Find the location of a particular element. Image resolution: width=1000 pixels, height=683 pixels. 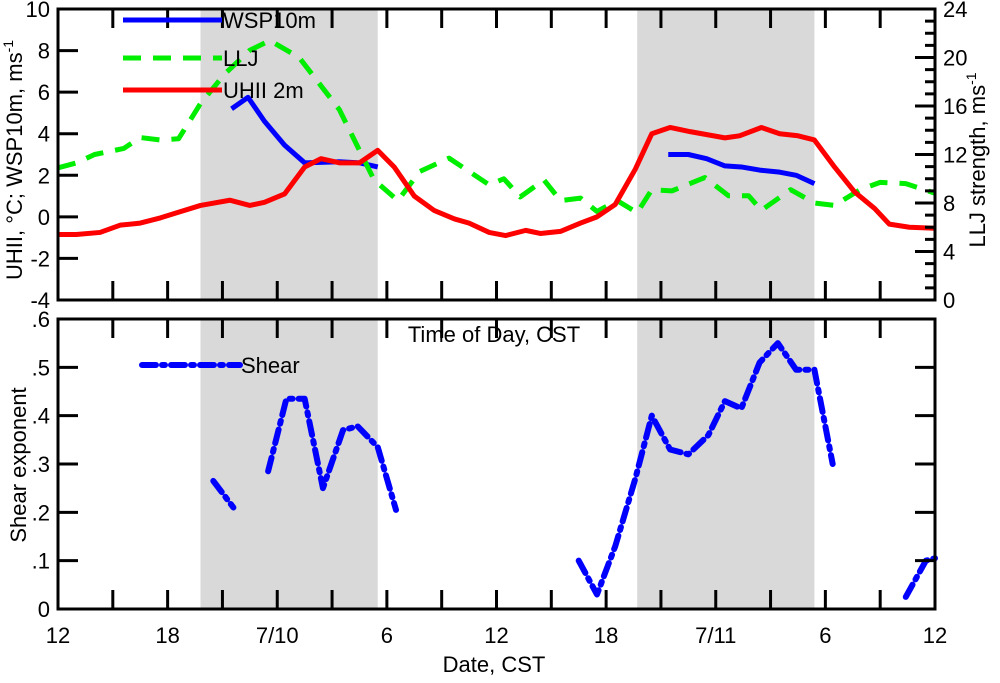

y2-tick-label: 0 is located at coordinates (949, 300).